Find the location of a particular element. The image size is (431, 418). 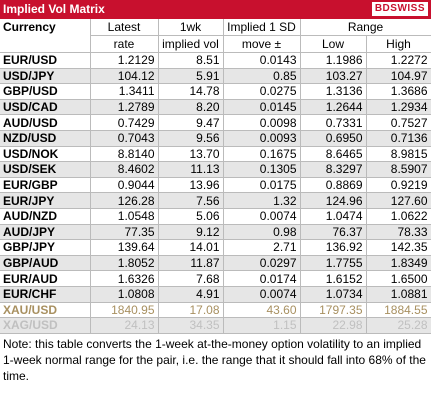

value-cell: 8.3297 is located at coordinates (333, 169).